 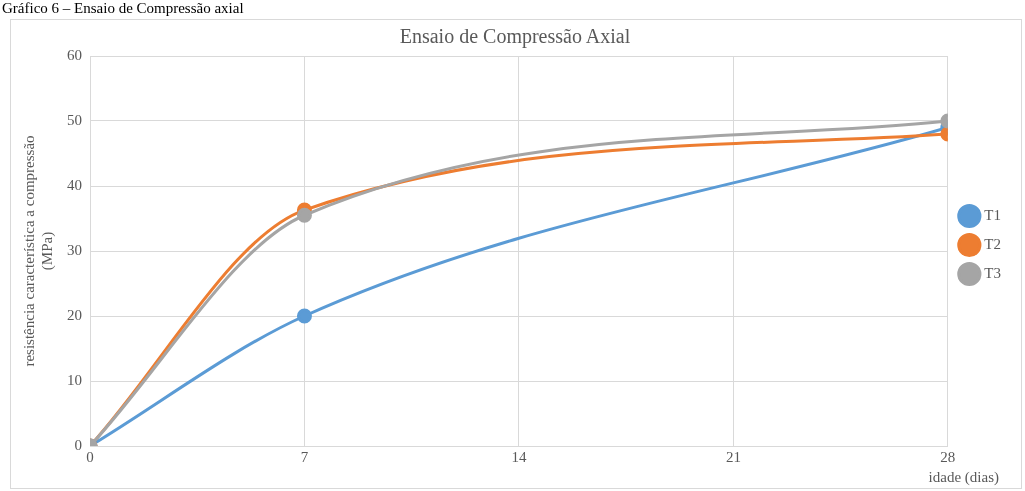 What do you see at coordinates (123, 8) in the screenshot?
I see `text: Gráfico 6 – Ensaio de Compressão axial` at bounding box center [123, 8].